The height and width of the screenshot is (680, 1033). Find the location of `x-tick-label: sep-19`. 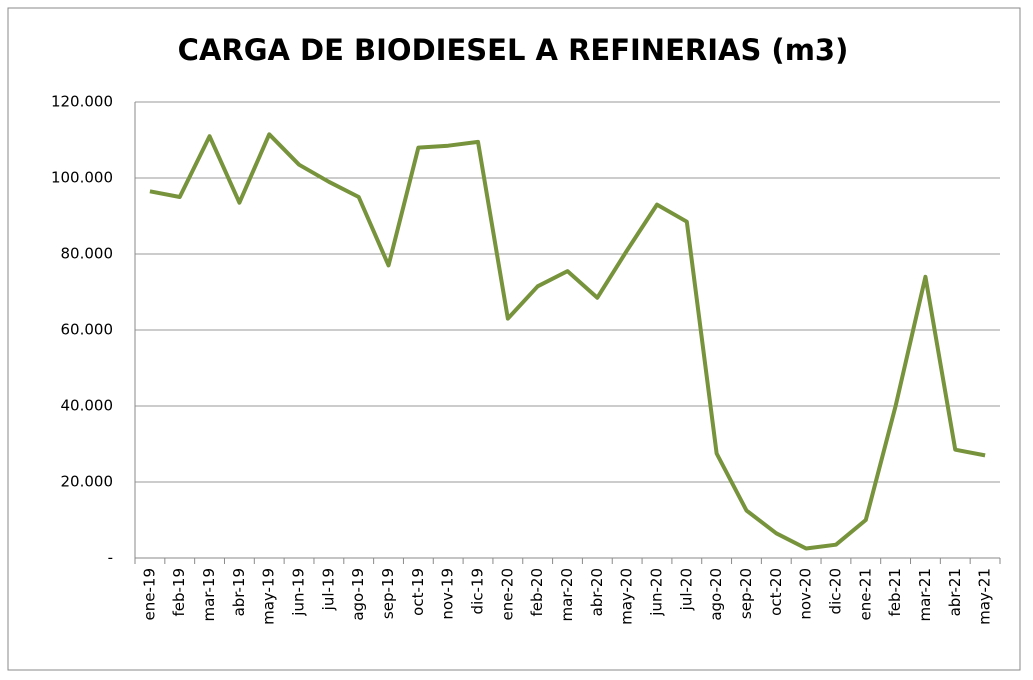

x-tick-label: sep-19 is located at coordinates (388, 593).